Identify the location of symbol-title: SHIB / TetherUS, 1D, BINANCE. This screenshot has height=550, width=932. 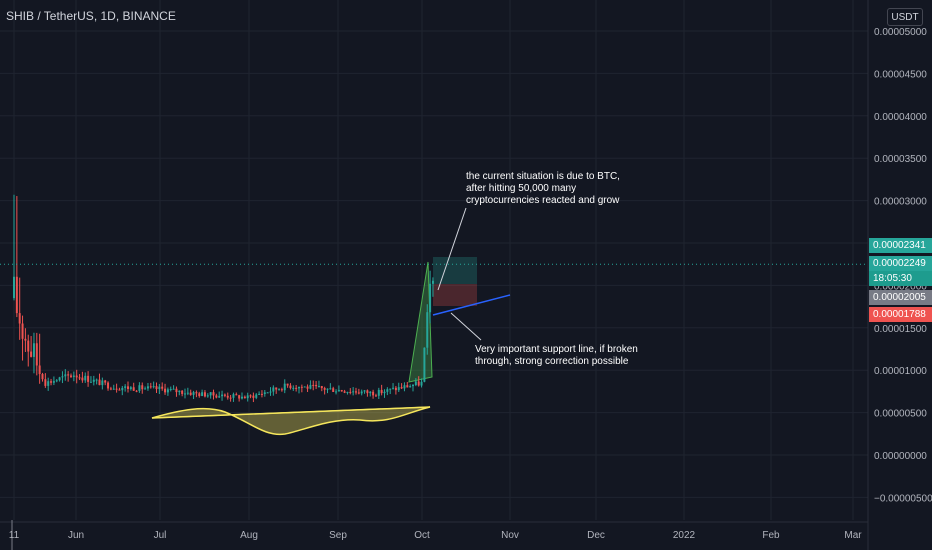
(91, 16).